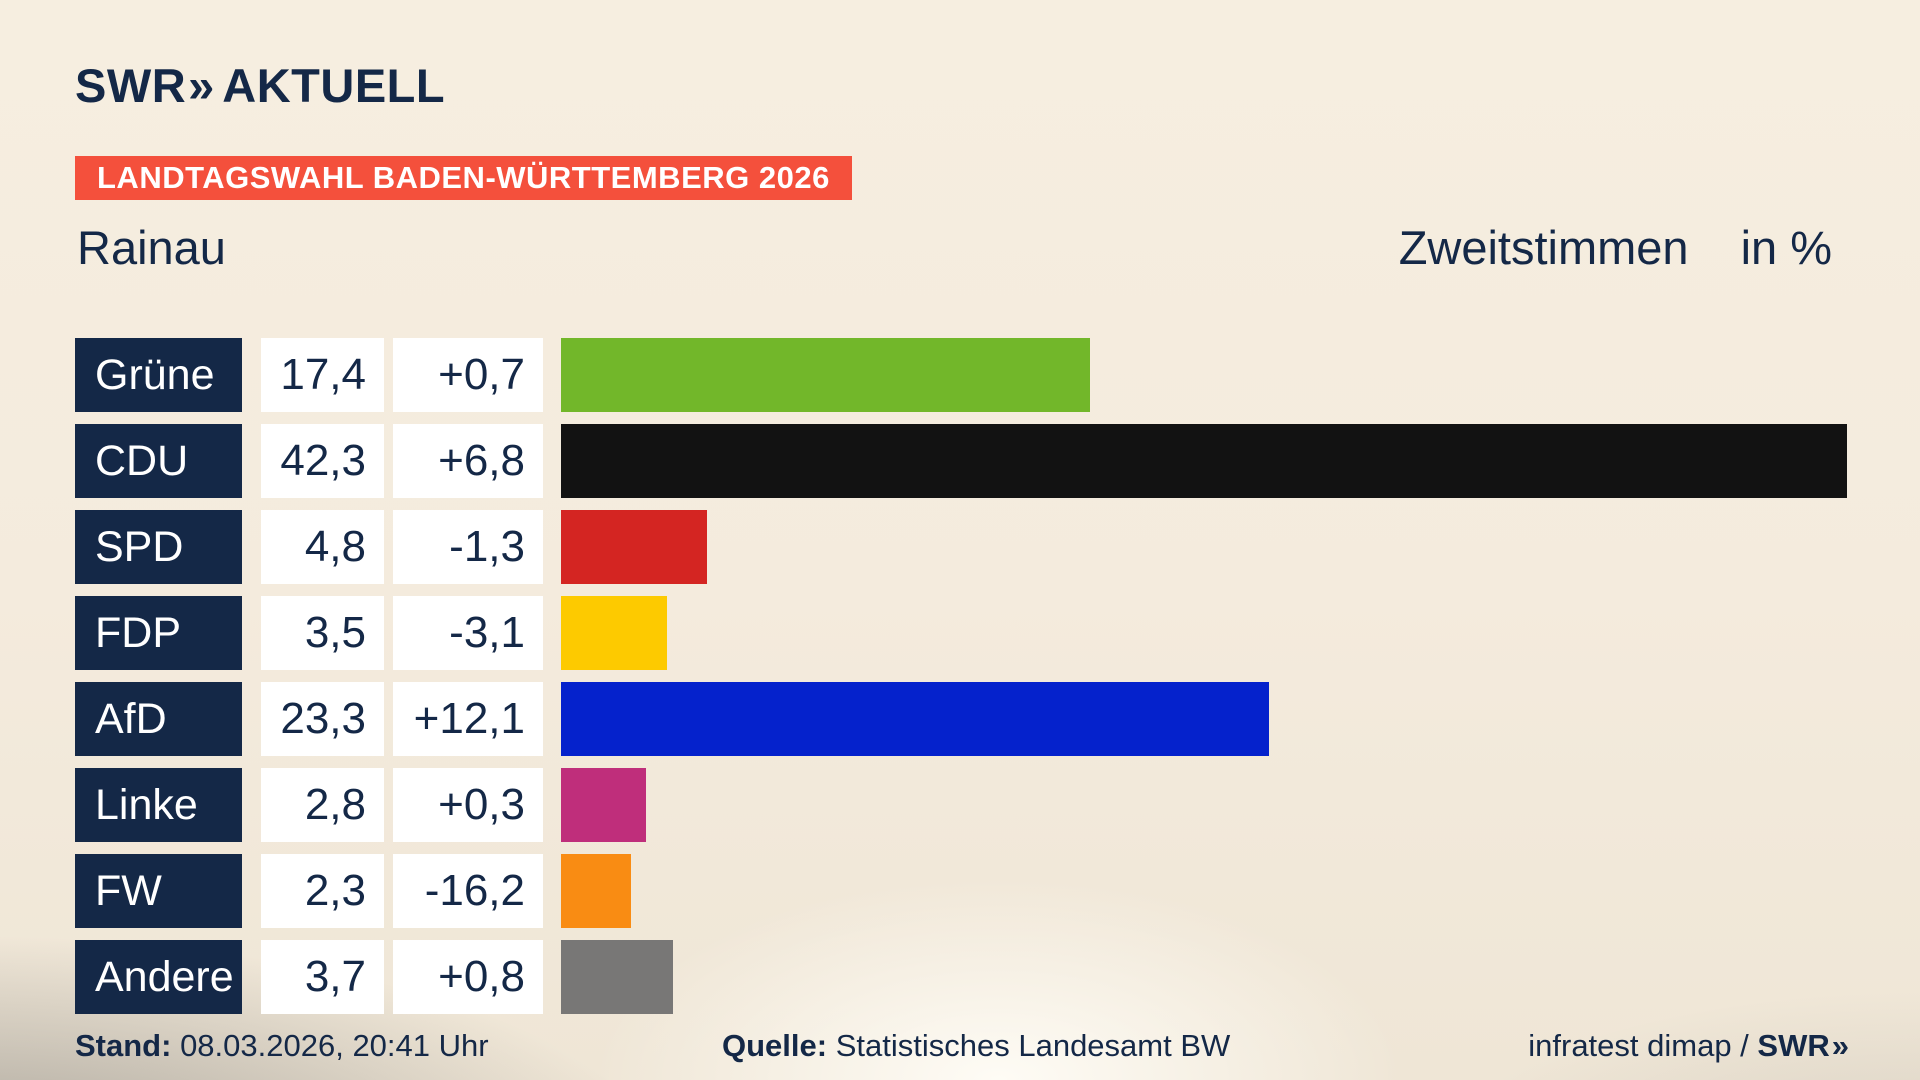 This screenshot has width=1920, height=1080. I want to click on party-value: 17,4, so click(322, 375).